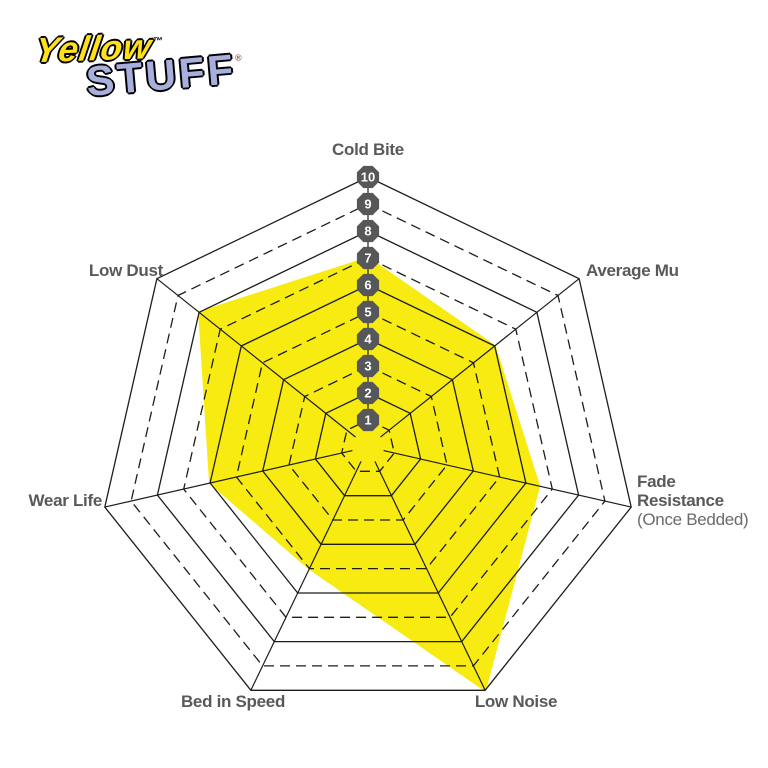 Image resolution: width=768 pixels, height=768 pixels. I want to click on scale-badge-label-7: 7, so click(367, 258).